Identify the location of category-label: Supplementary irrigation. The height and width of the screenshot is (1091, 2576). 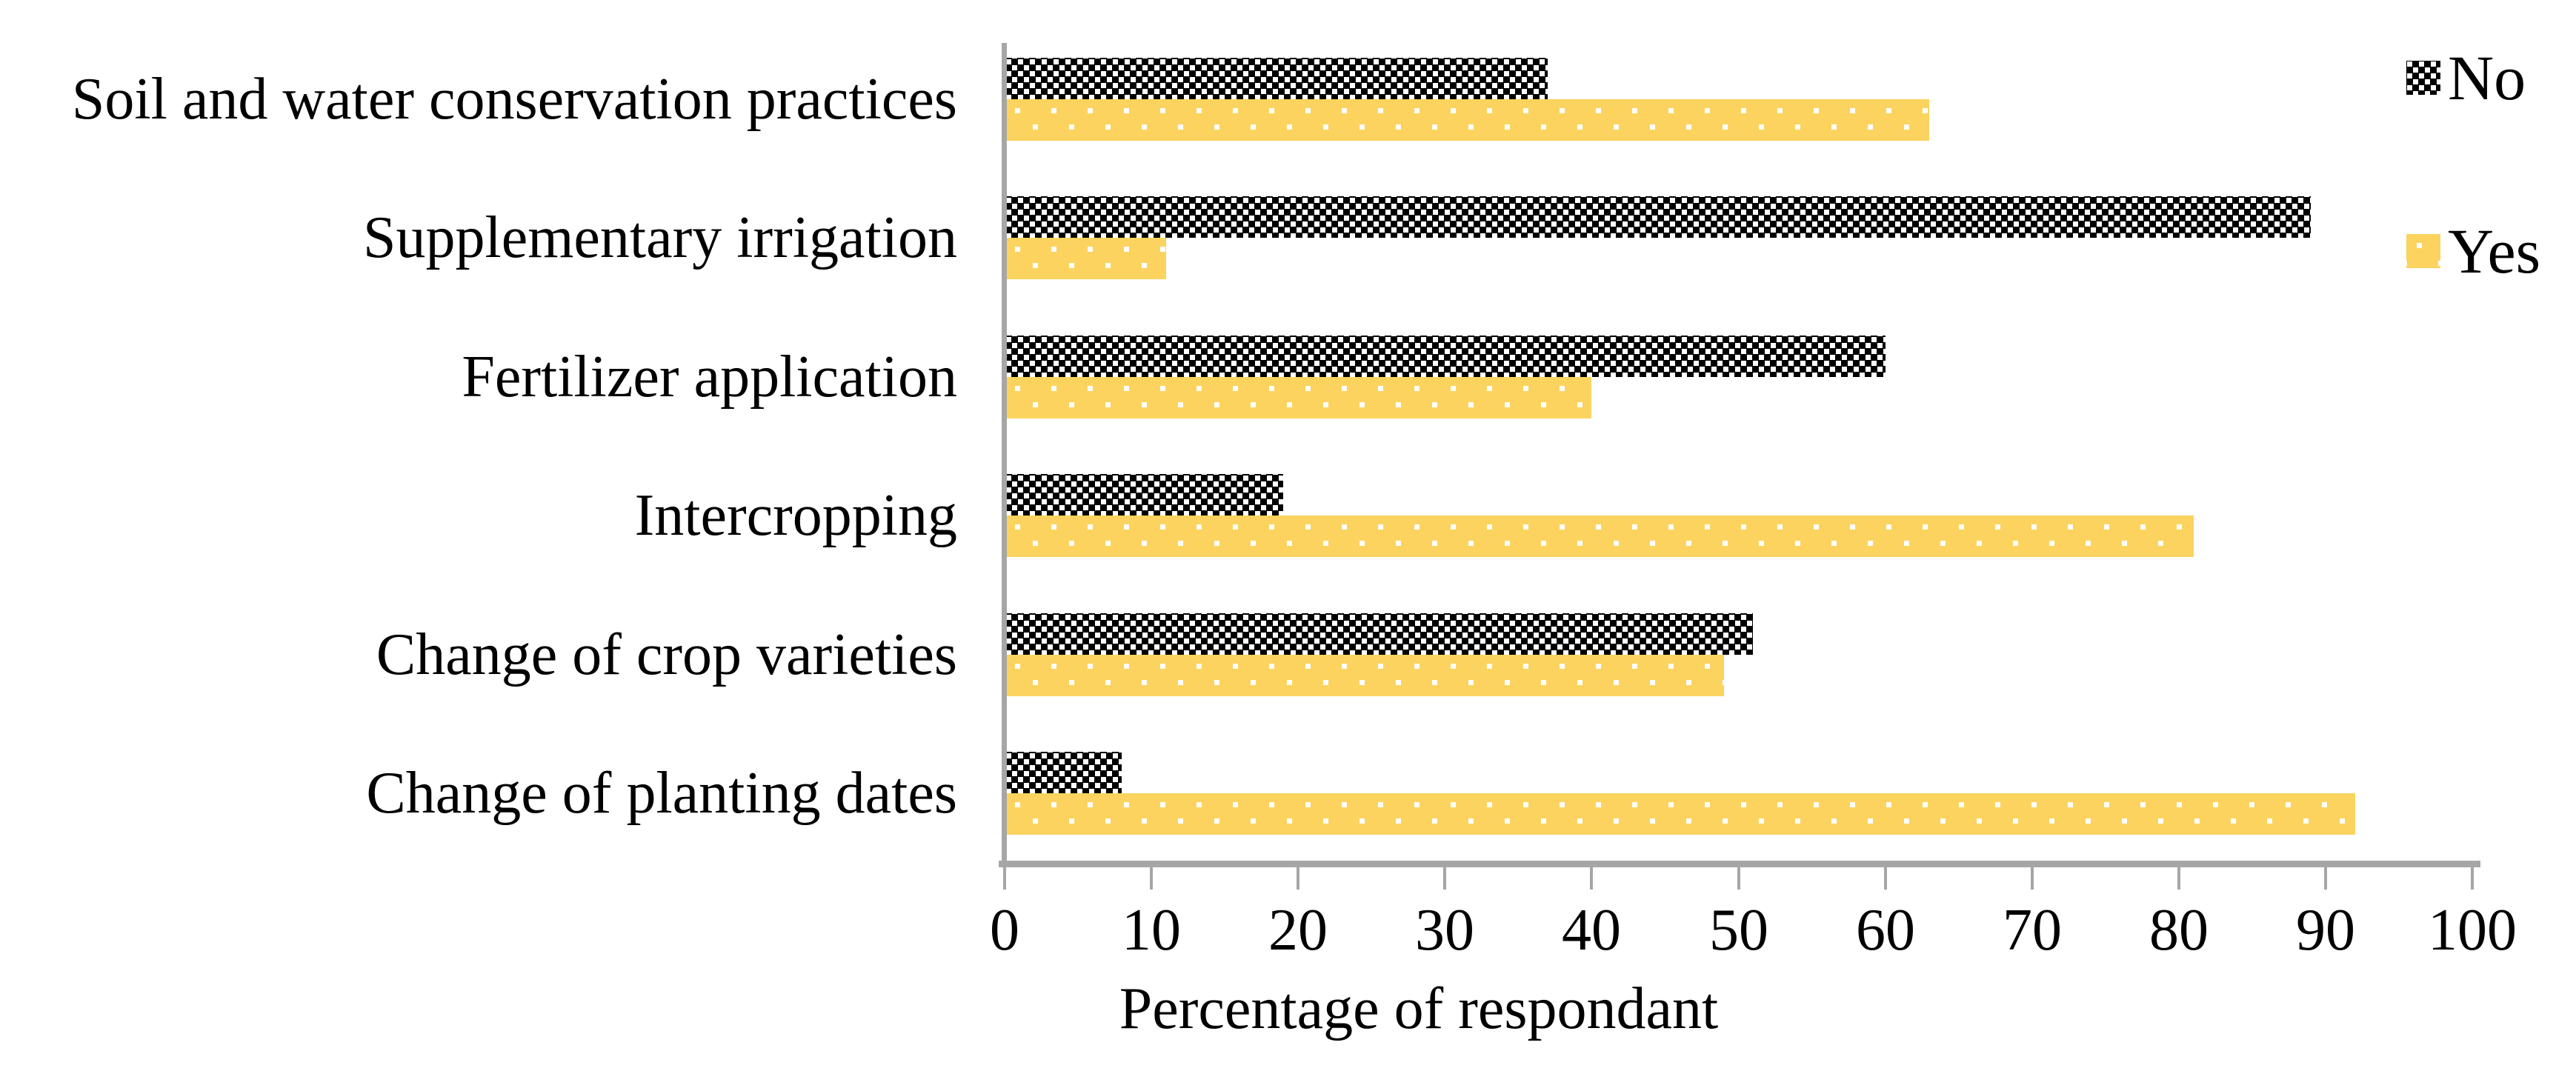
(659, 237).